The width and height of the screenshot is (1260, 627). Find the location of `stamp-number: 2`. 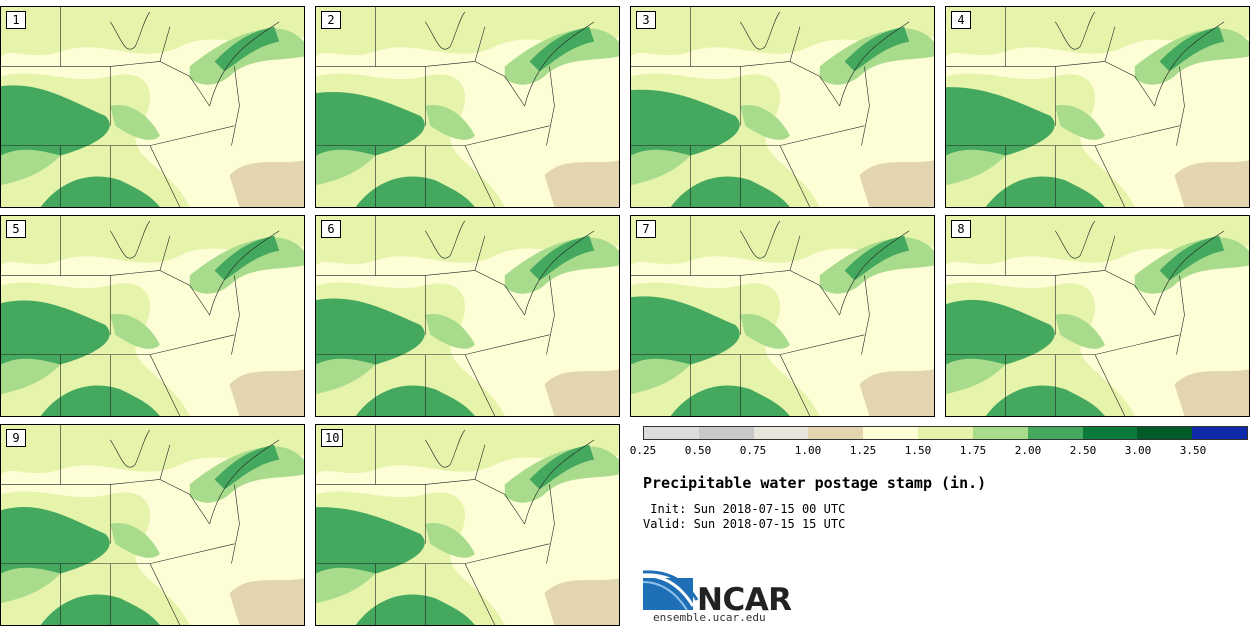

stamp-number: 2 is located at coordinates (331, 20).